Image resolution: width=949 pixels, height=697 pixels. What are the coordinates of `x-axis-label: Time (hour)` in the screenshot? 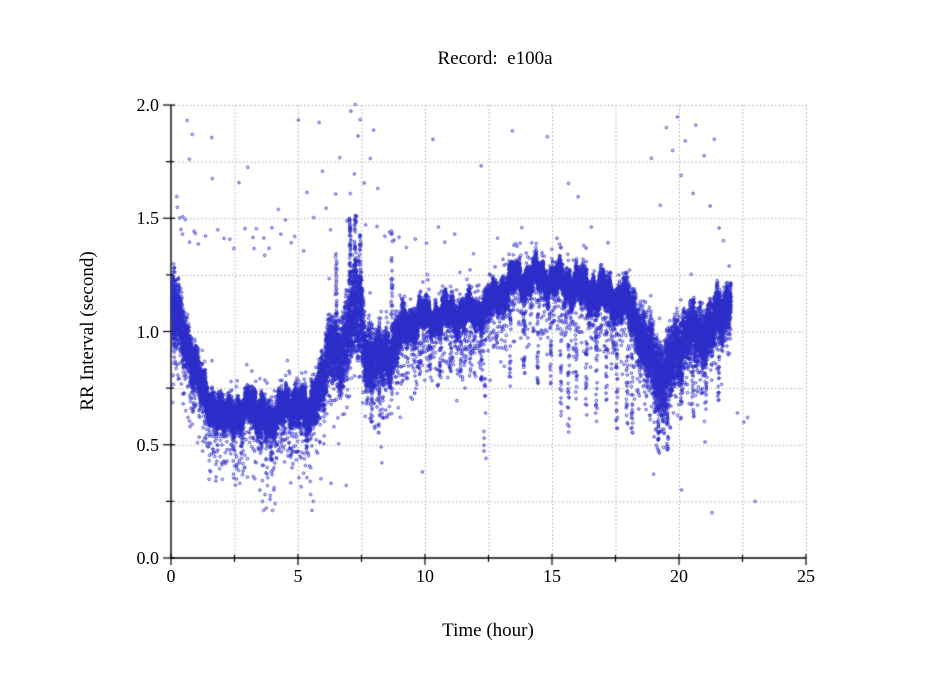 It's located at (488, 630).